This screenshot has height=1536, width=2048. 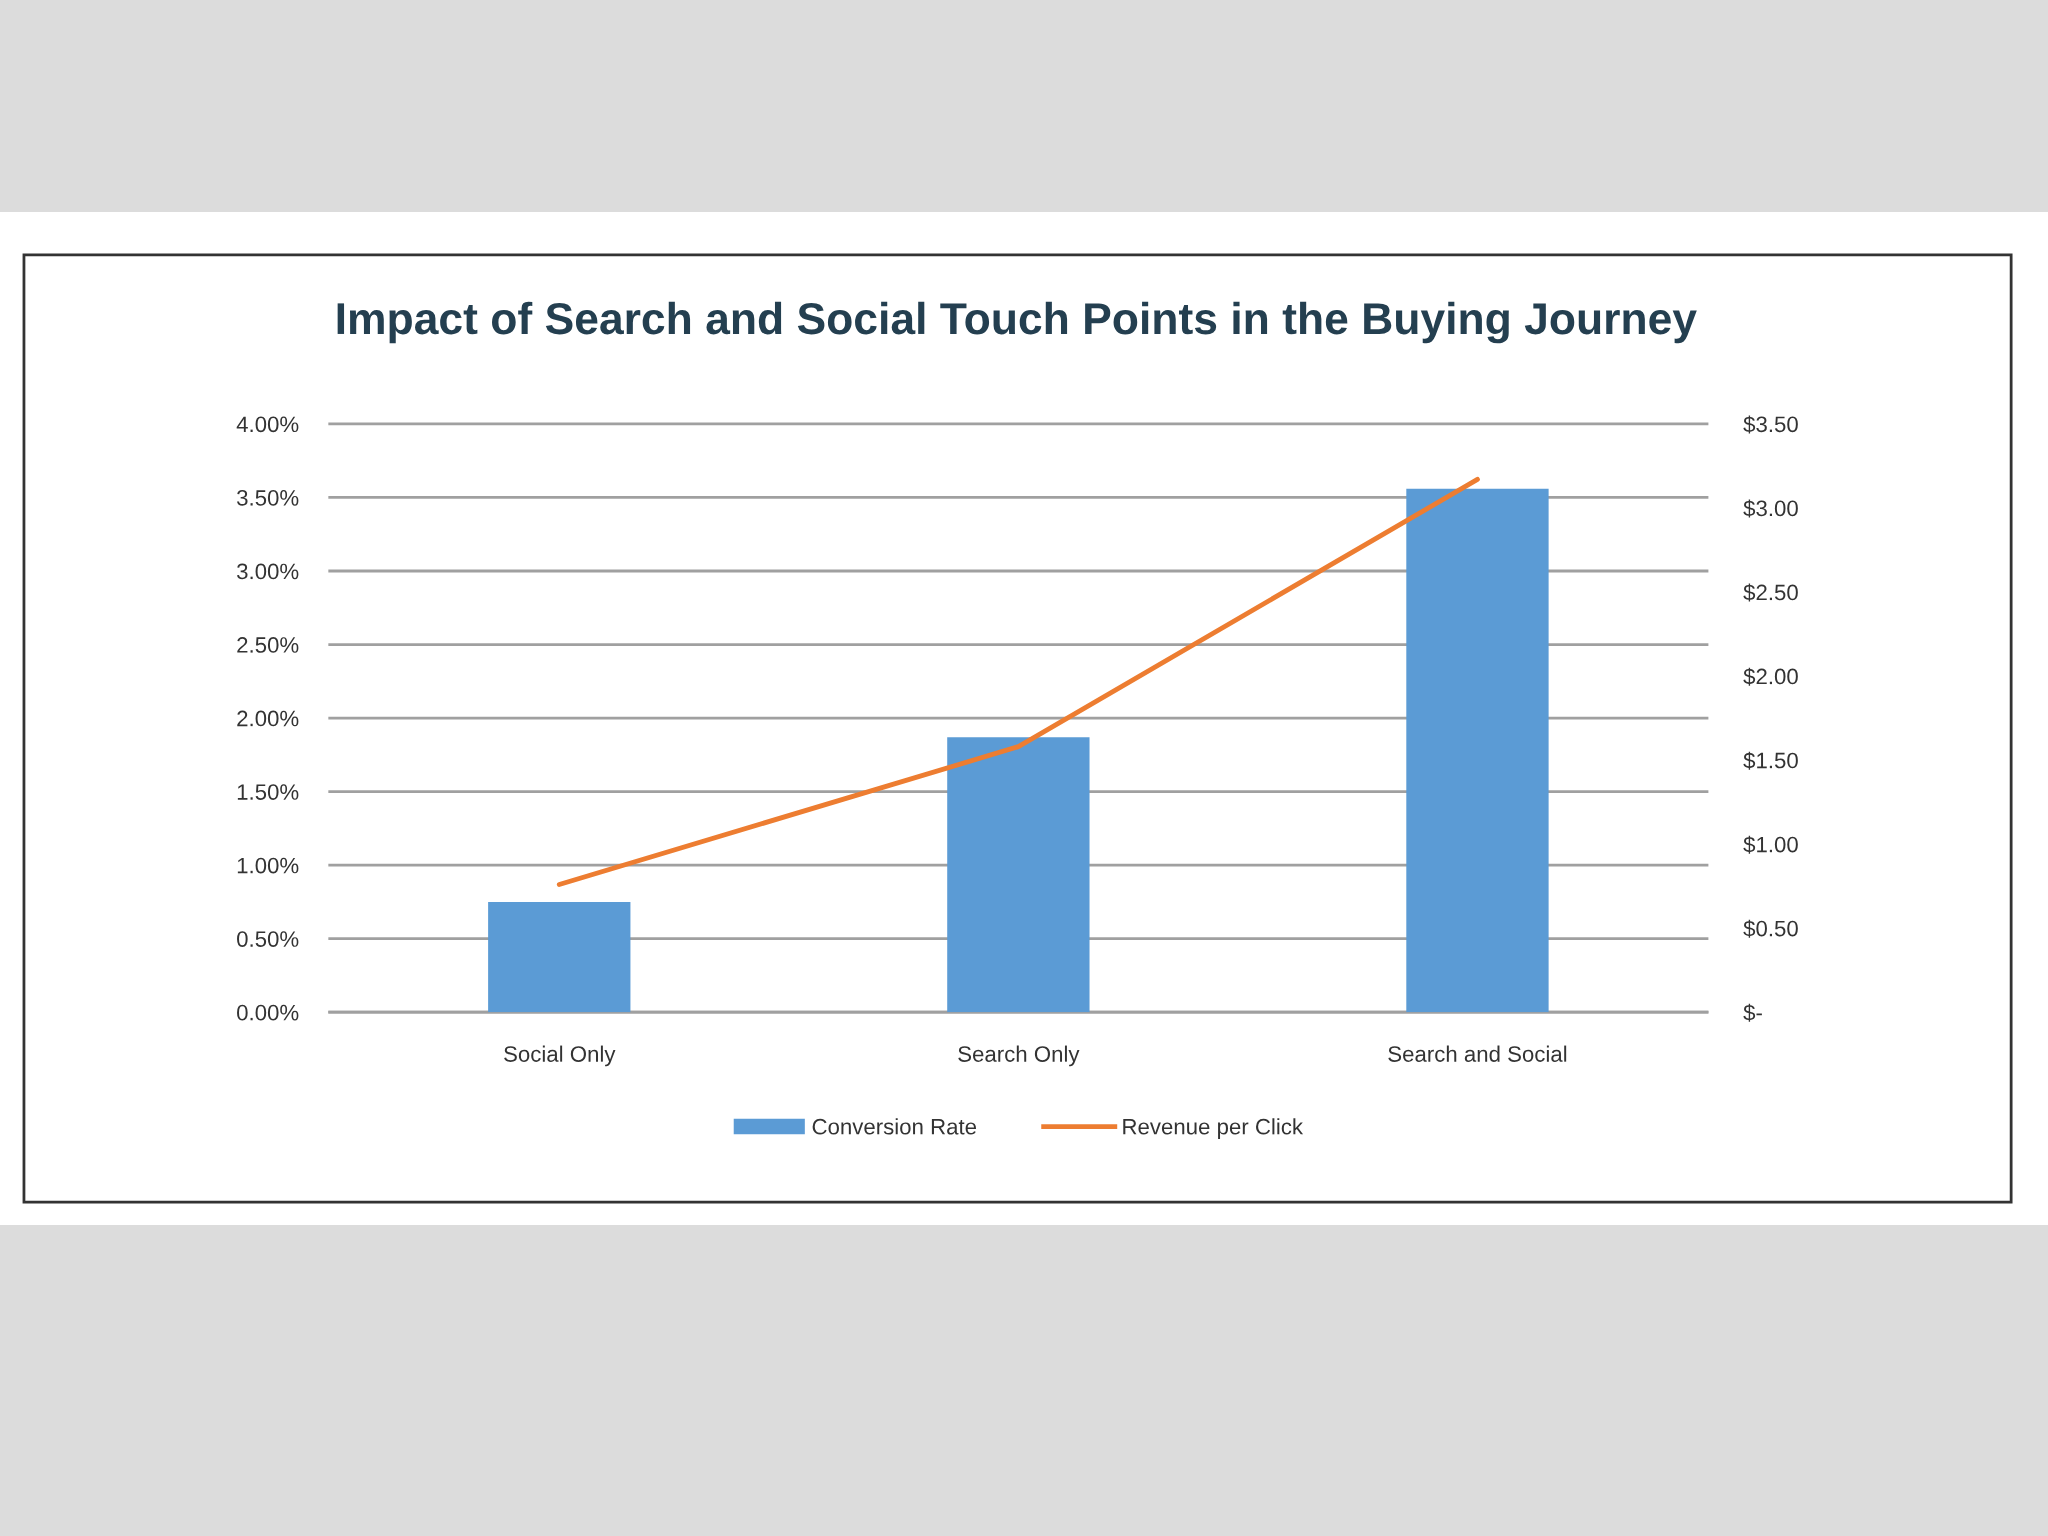 I want to click on y2-tick-label: $3.00, so click(x=1770, y=508).